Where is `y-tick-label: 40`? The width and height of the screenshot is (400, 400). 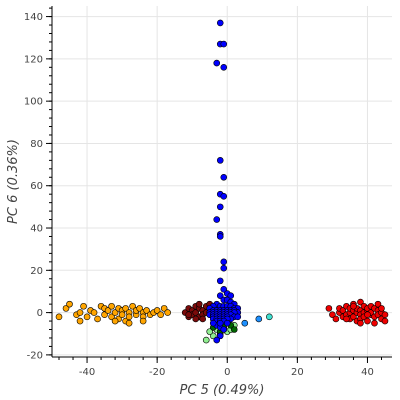
y-tick-label: 40 is located at coordinates (36, 229).